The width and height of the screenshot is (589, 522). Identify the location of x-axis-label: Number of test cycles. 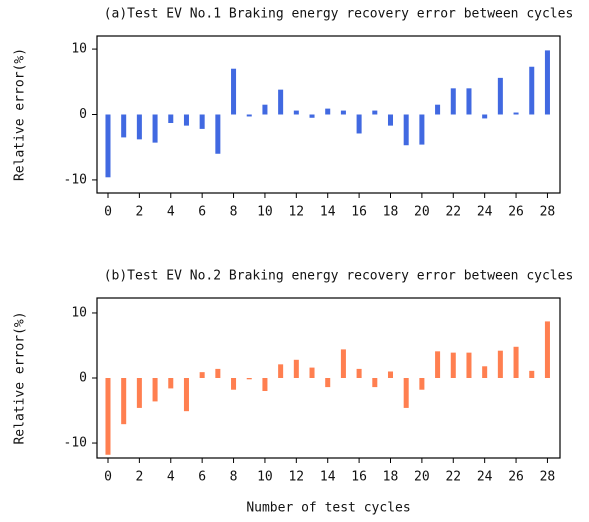
(328, 508).